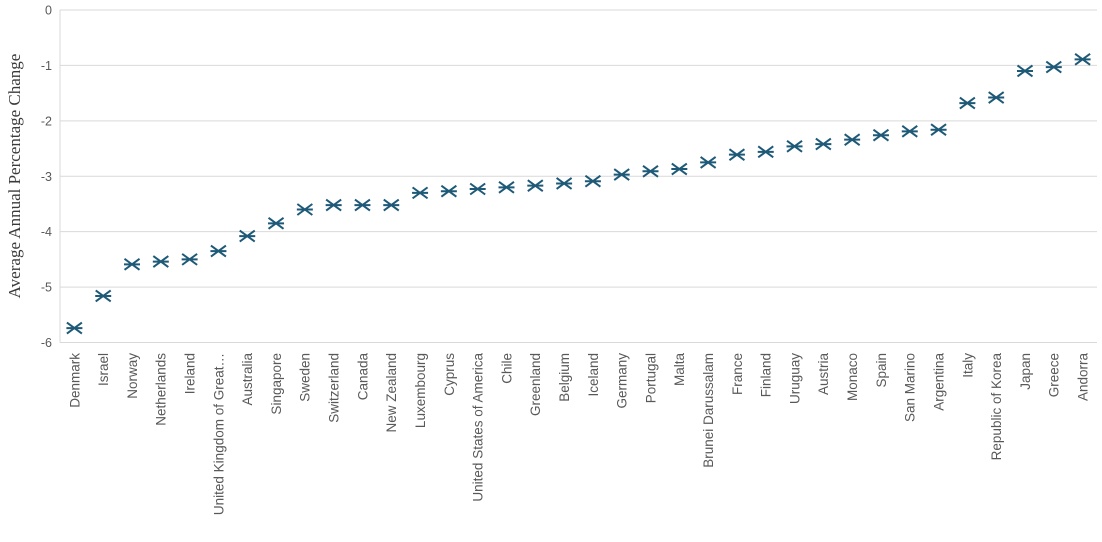 The image size is (1102, 542). I want to click on y-axis-title: Average Annual Percentage Change, so click(14, 176).